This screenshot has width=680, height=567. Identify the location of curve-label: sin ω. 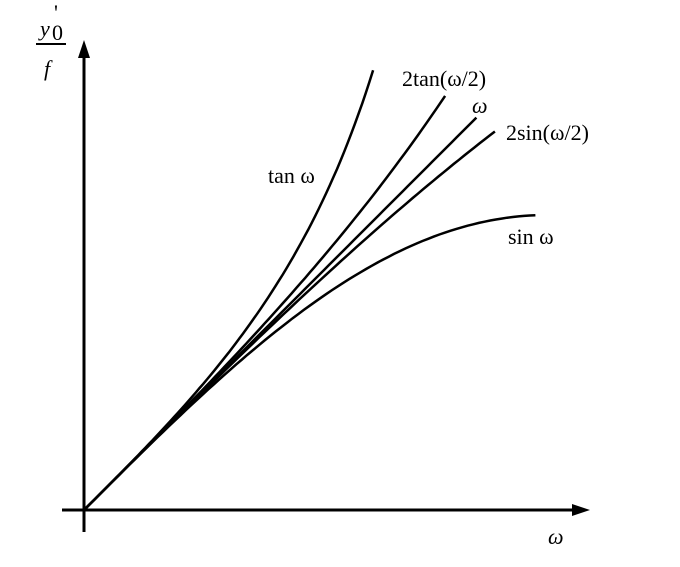
(531, 236).